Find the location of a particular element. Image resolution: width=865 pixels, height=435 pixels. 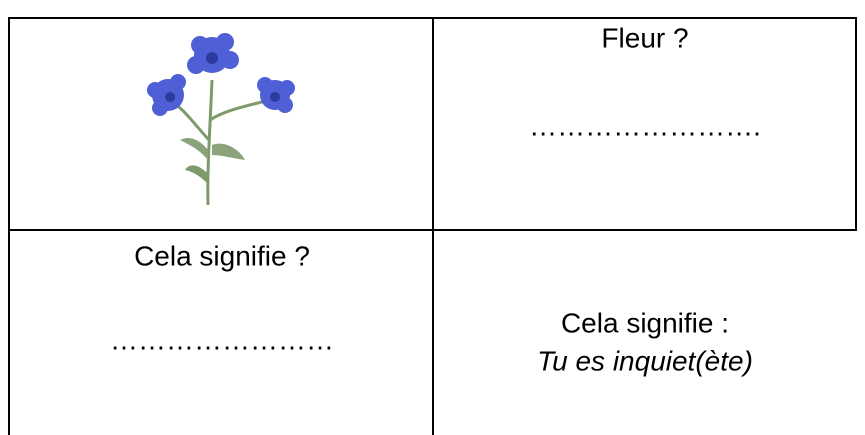

meaning-label: Cela signifie : is located at coordinates (645, 322).